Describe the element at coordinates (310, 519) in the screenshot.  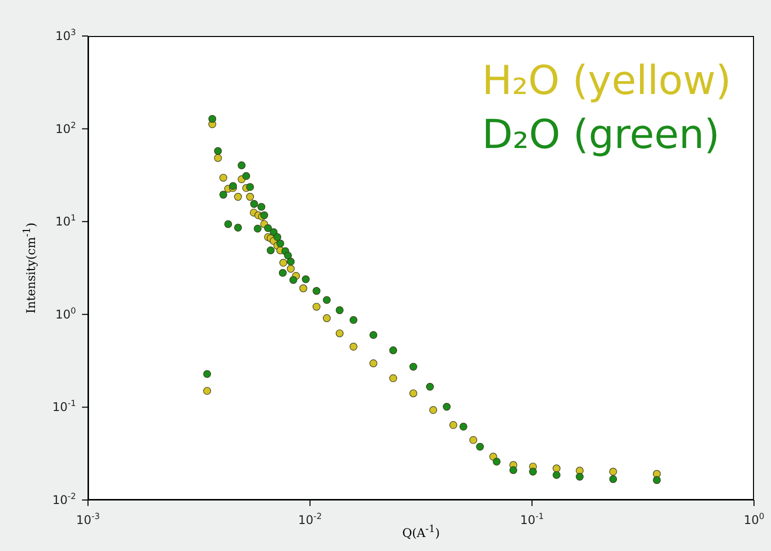
I see `x-tick-label: 10$^{-2}$` at that location.